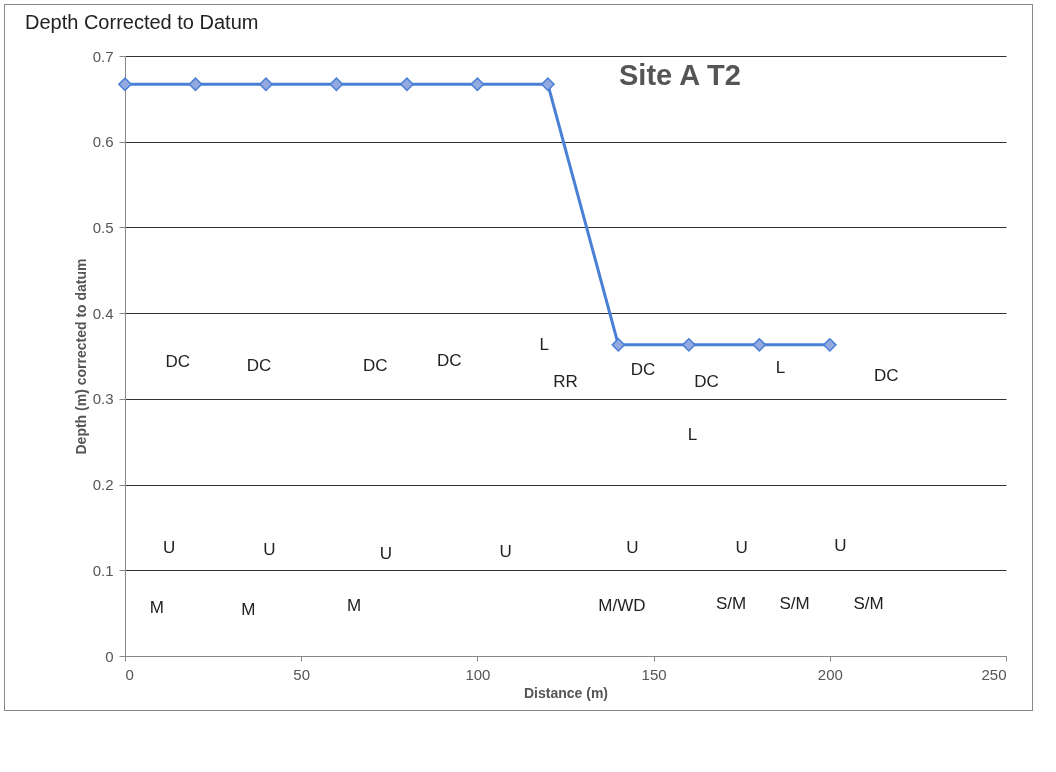 Image resolution: width=1056 pixels, height=772 pixels. Describe the element at coordinates (103, 399) in the screenshot. I see `y-tick-label: 0.3` at that location.